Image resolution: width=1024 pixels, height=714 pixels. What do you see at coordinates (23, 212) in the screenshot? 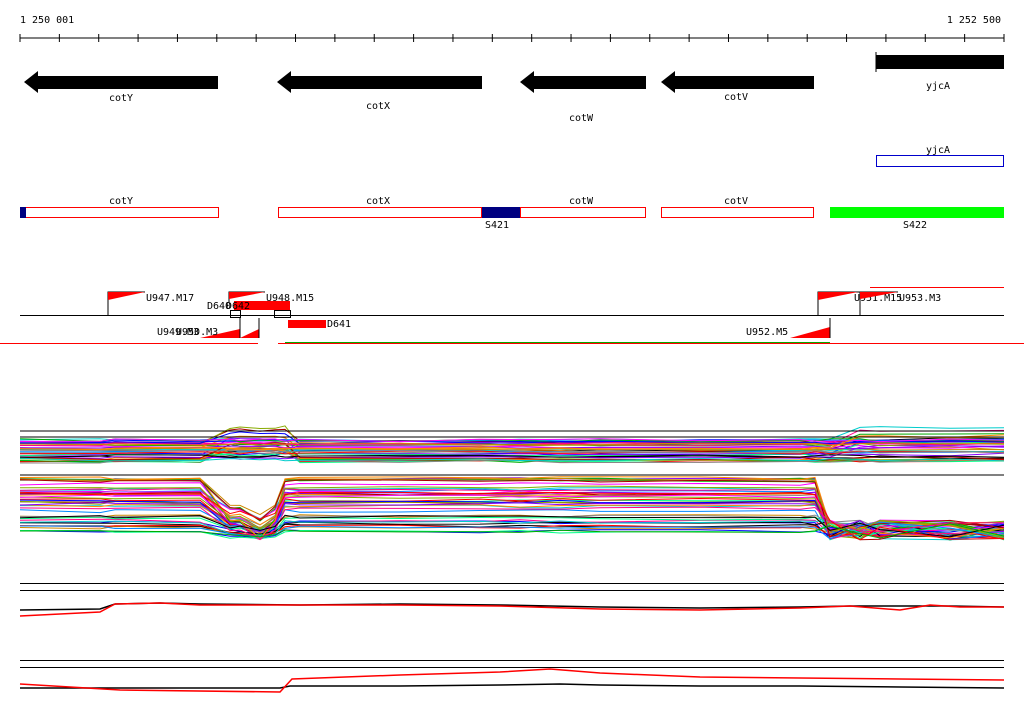
I see `box-cotY-start-marker` at bounding box center [23, 212].